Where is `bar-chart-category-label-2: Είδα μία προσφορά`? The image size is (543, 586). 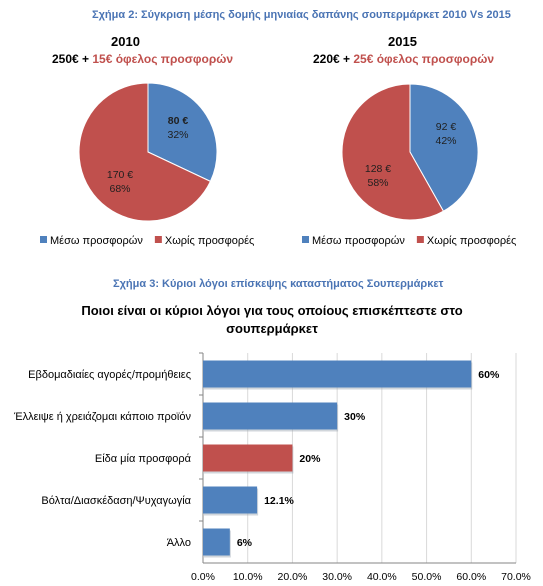
bar-chart-category-label-2: Είδα μία προσφορά is located at coordinates (143, 459).